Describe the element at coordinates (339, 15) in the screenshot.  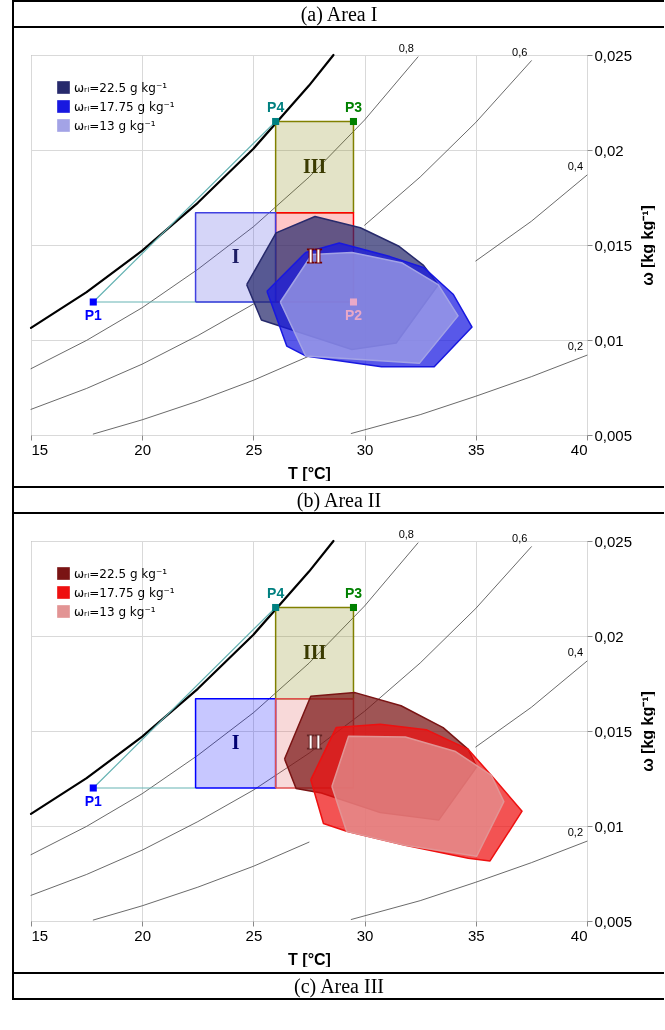
I see `chart-title: (a) Area I` at that location.